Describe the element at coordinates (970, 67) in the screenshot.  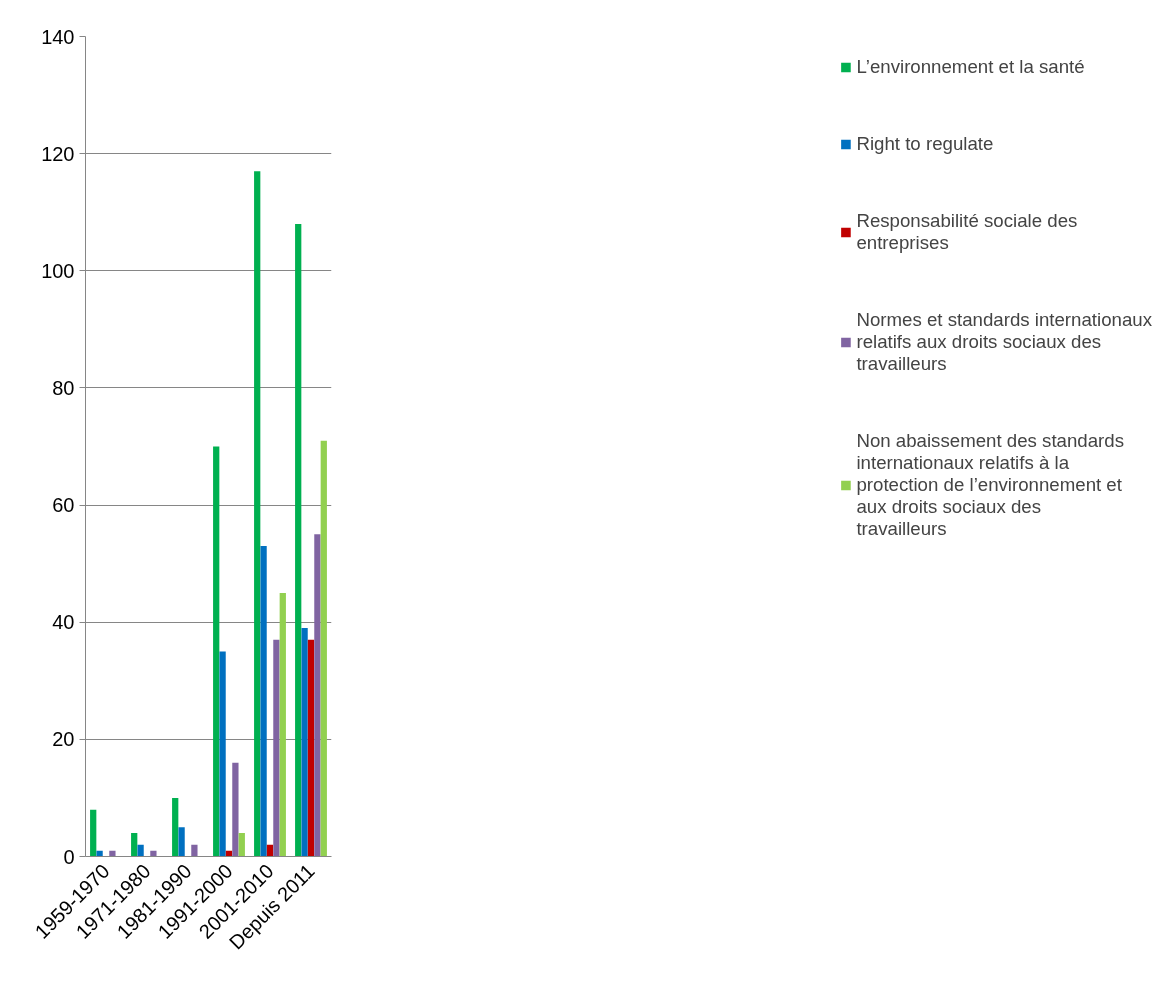
I see `legend-label: L’environnement et la santé` at that location.